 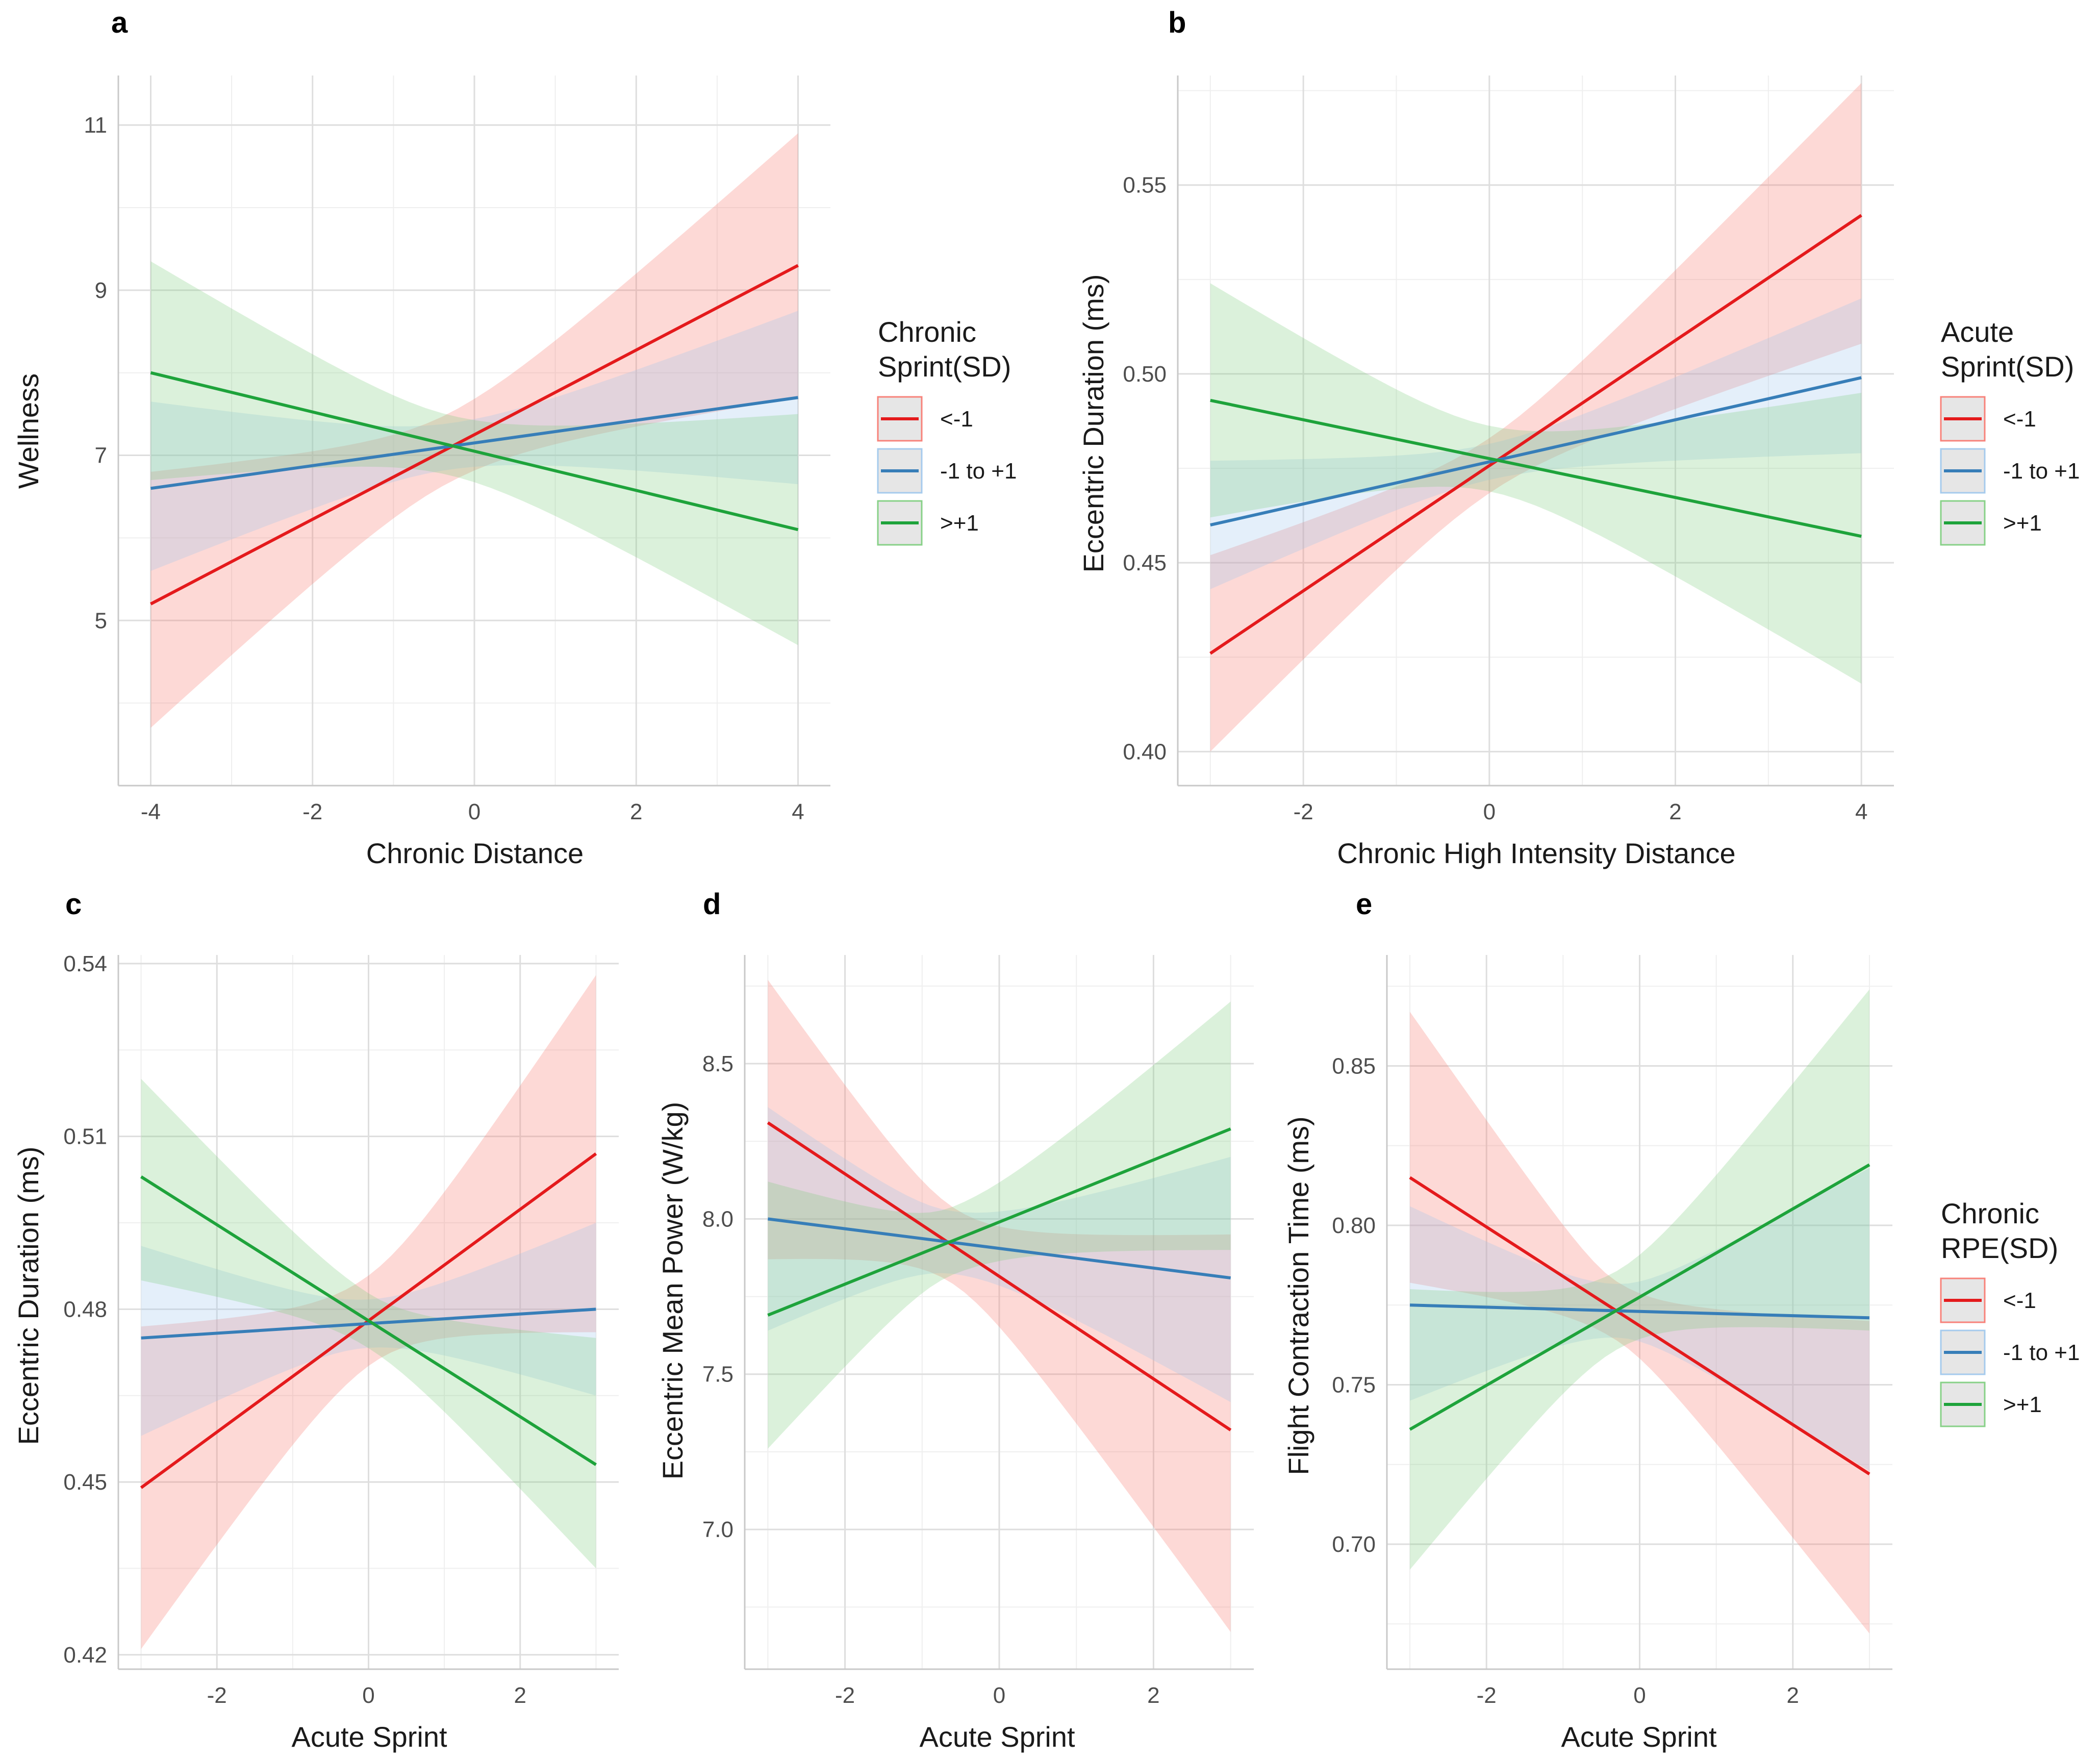 I want to click on panel-a-ribbons, so click(x=474, y=431).